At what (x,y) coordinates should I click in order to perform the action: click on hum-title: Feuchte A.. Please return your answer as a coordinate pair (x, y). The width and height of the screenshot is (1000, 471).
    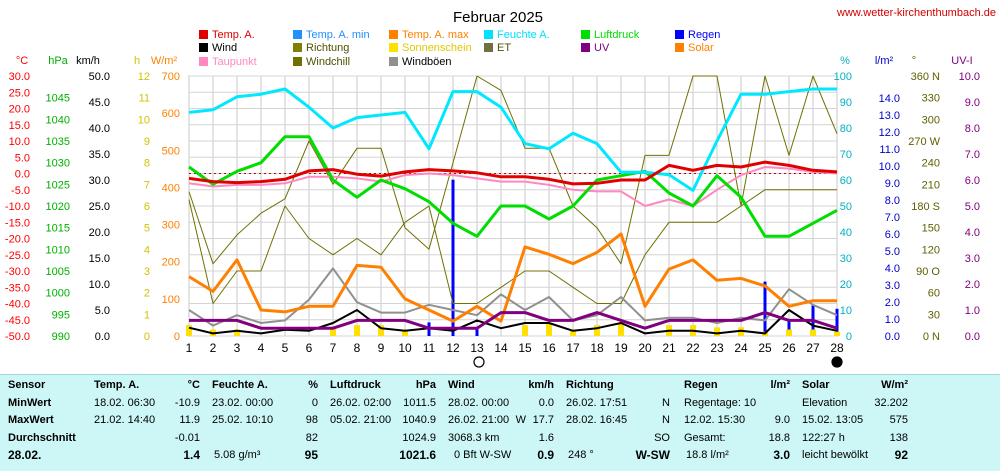
    Looking at the image, I should click on (240, 385).